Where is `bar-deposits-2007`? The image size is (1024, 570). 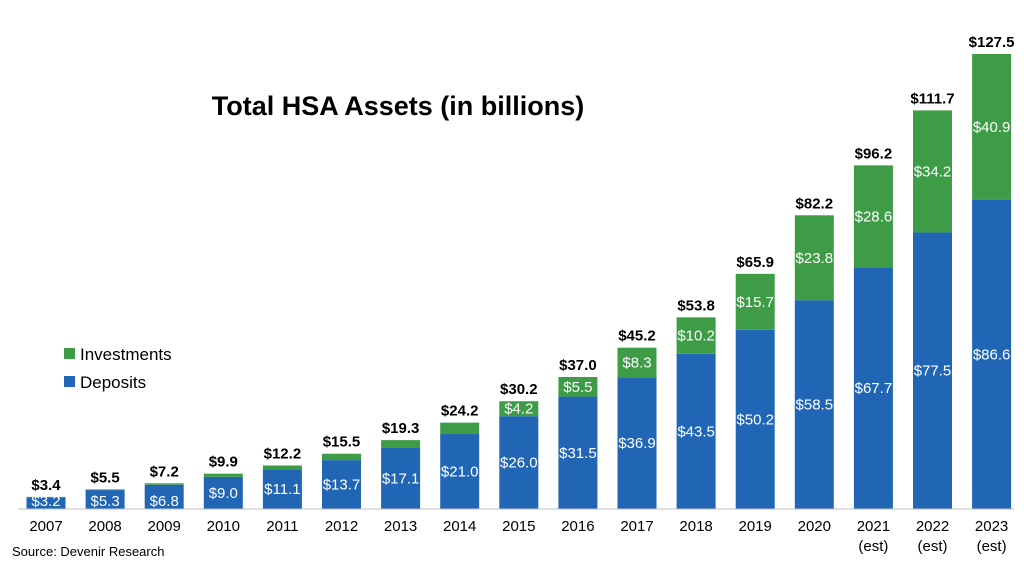 bar-deposits-2007 is located at coordinates (46, 503).